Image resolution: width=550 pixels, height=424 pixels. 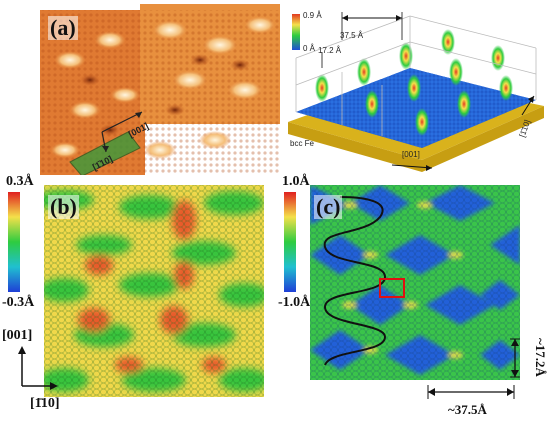 I want to click on panel-c-colorbar-min: -1.0Å, so click(x=294, y=302).